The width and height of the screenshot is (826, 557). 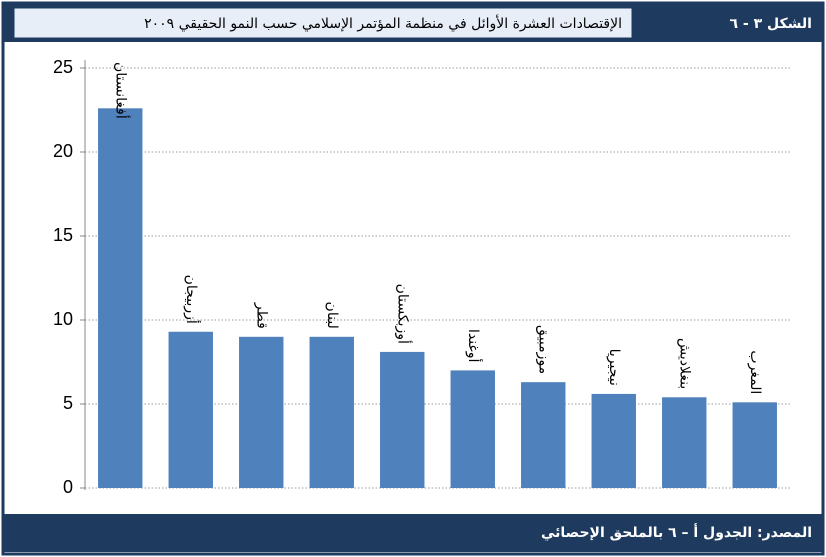 What do you see at coordinates (684, 363) in the screenshot?
I see `category-label: بنغلاديش` at bounding box center [684, 363].